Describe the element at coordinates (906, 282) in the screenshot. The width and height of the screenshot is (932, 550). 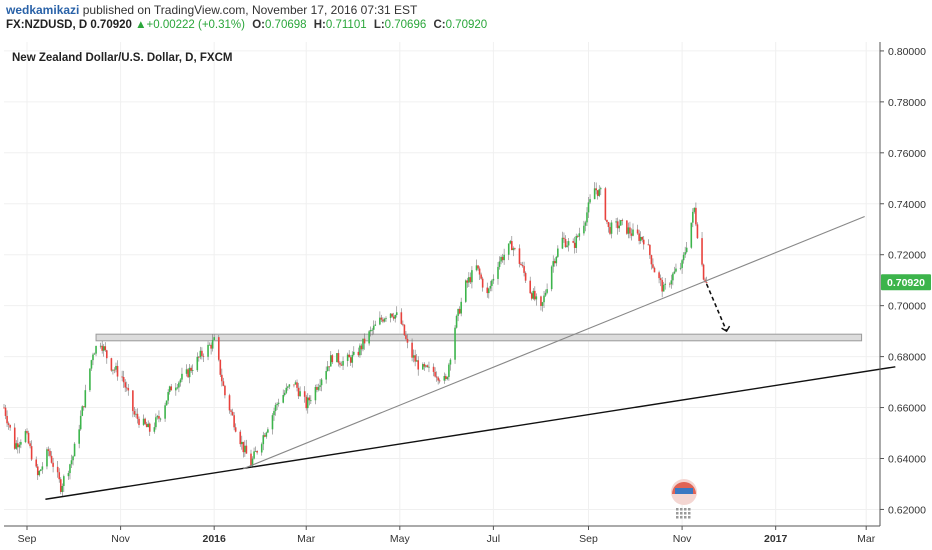
I see `current-price-badge: 0.70920` at that location.